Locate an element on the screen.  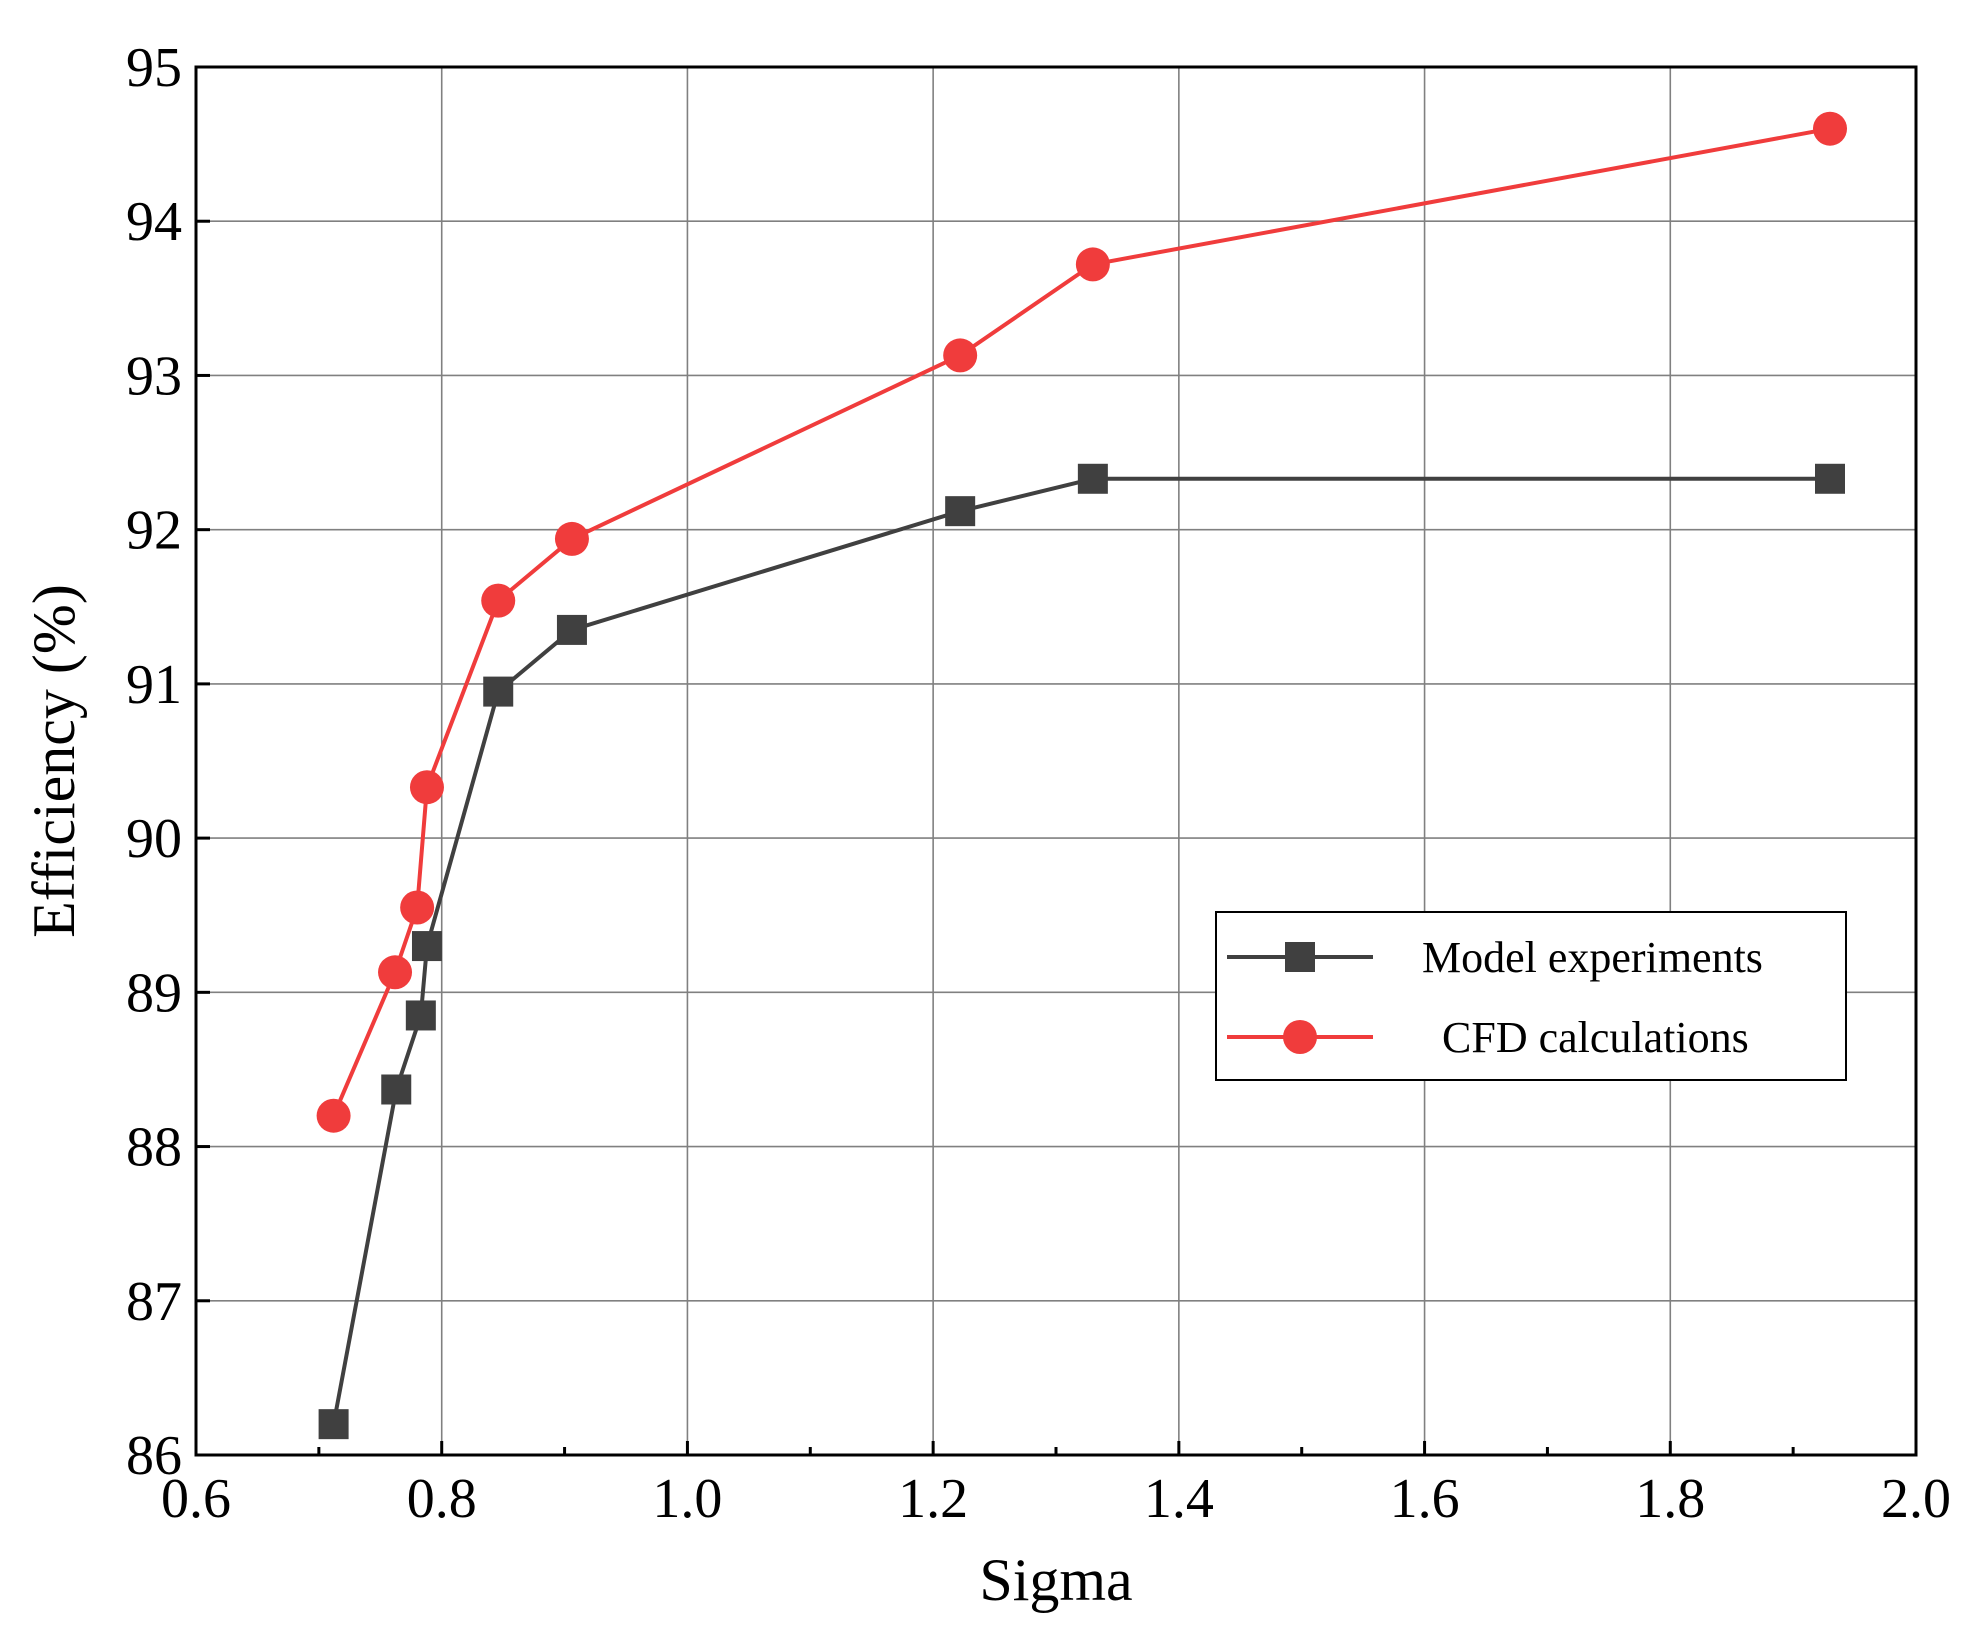
x-tick-label: 0.6 is located at coordinates (196, 1499).